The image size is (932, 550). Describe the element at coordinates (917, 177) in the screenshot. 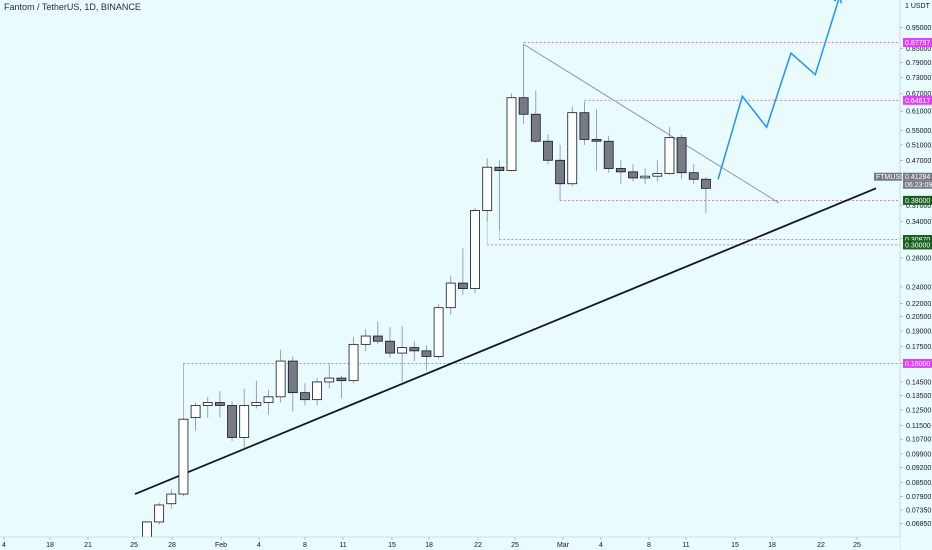

I see `last-price-tag: 0.41284` at that location.